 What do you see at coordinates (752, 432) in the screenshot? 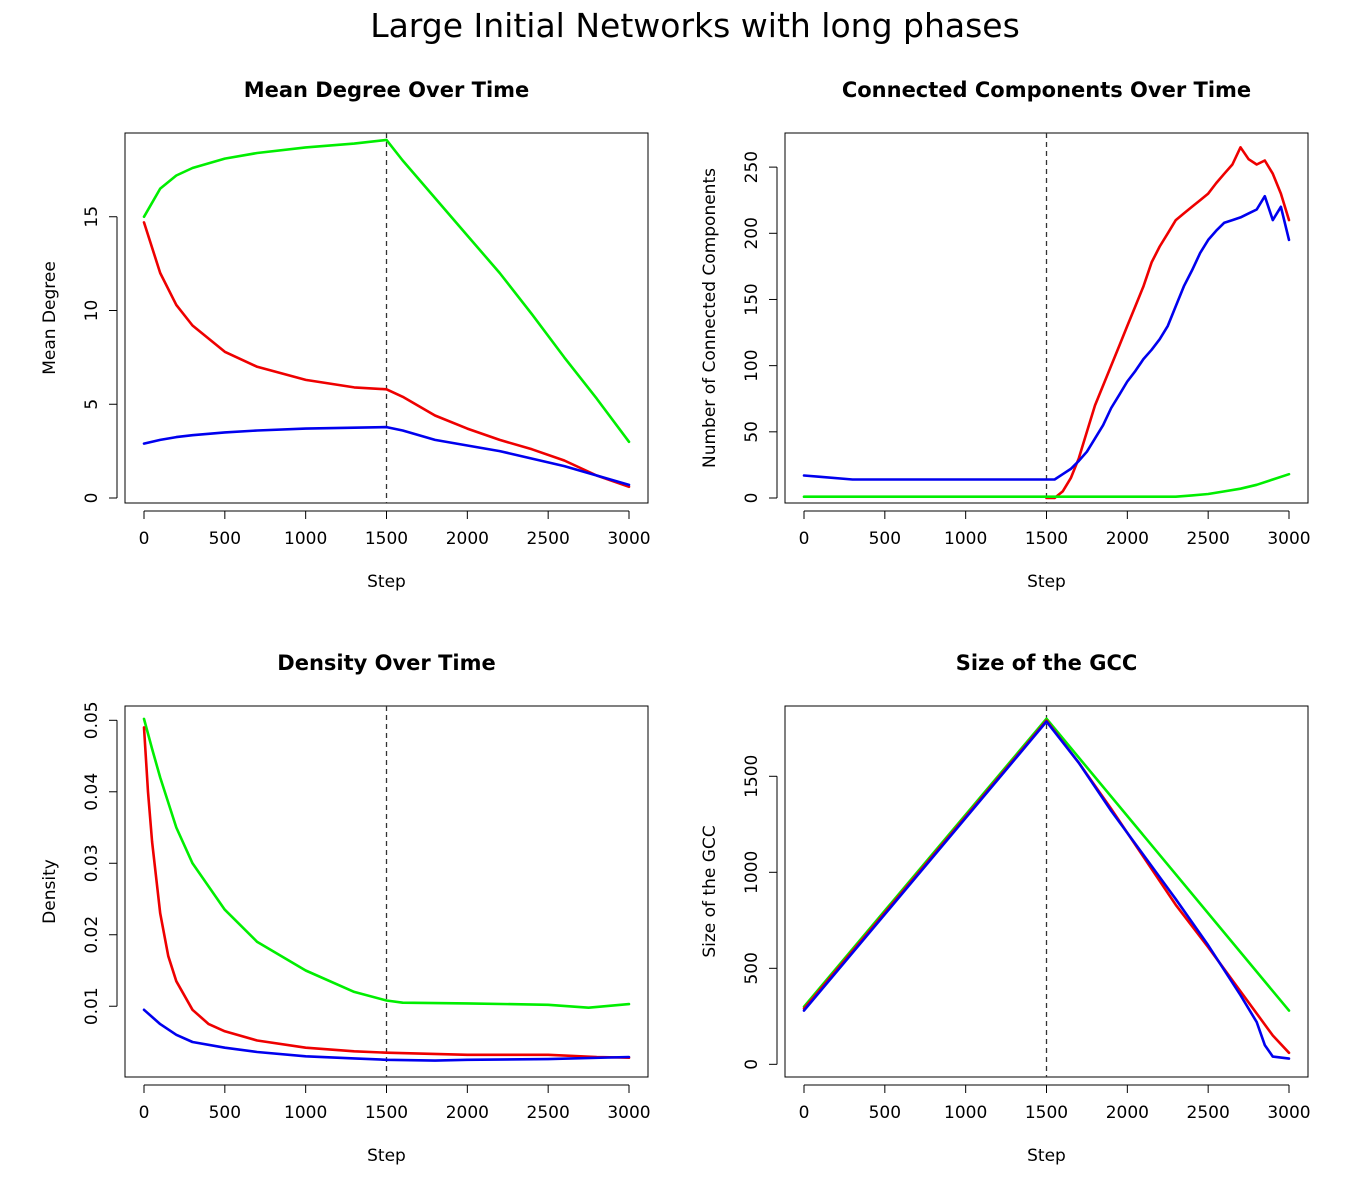
I see `y-tick-label: 50` at bounding box center [752, 432].